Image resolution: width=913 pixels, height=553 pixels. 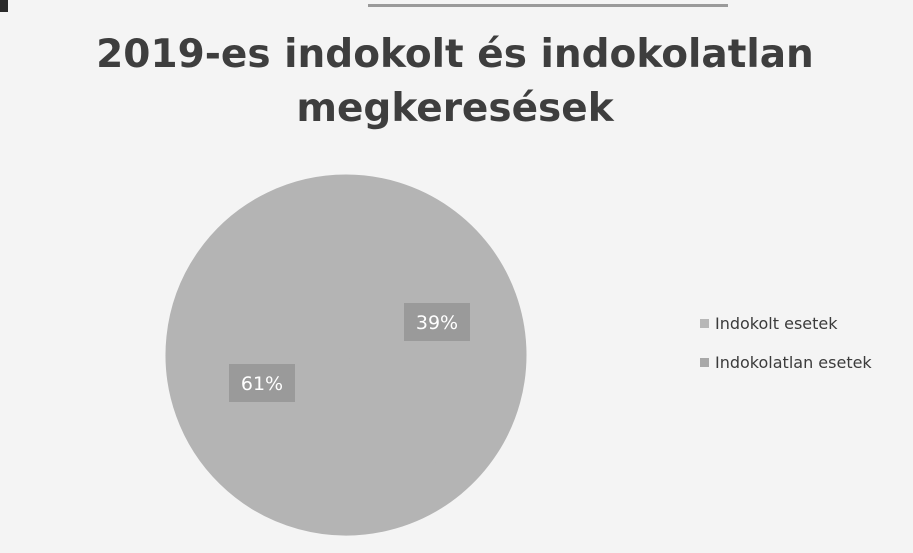 I want to click on scan-top-rule, so click(x=548, y=5).